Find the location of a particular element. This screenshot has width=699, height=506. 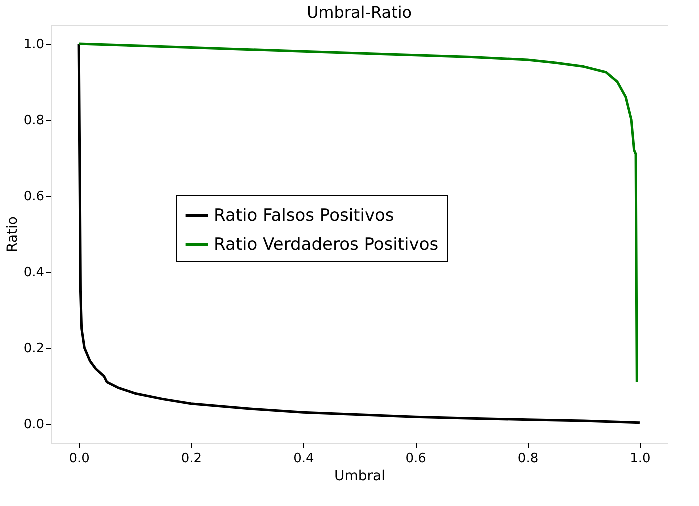

x-axis-title: Umbral is located at coordinates (360, 476).